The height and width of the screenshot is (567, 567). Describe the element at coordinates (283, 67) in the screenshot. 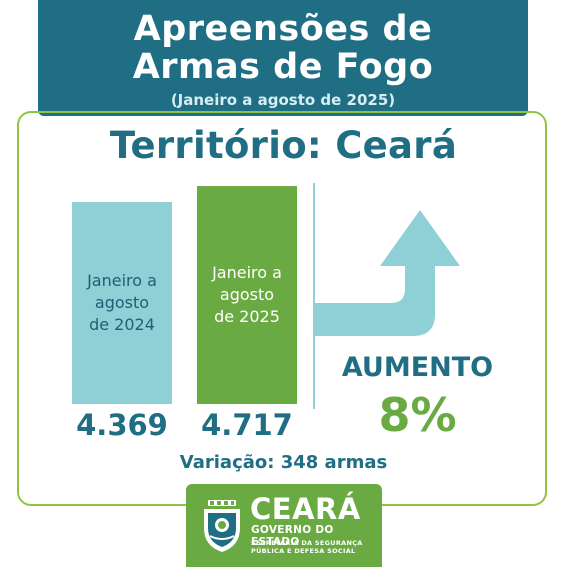

I see `title-line-2: Armas de Fogo` at that location.